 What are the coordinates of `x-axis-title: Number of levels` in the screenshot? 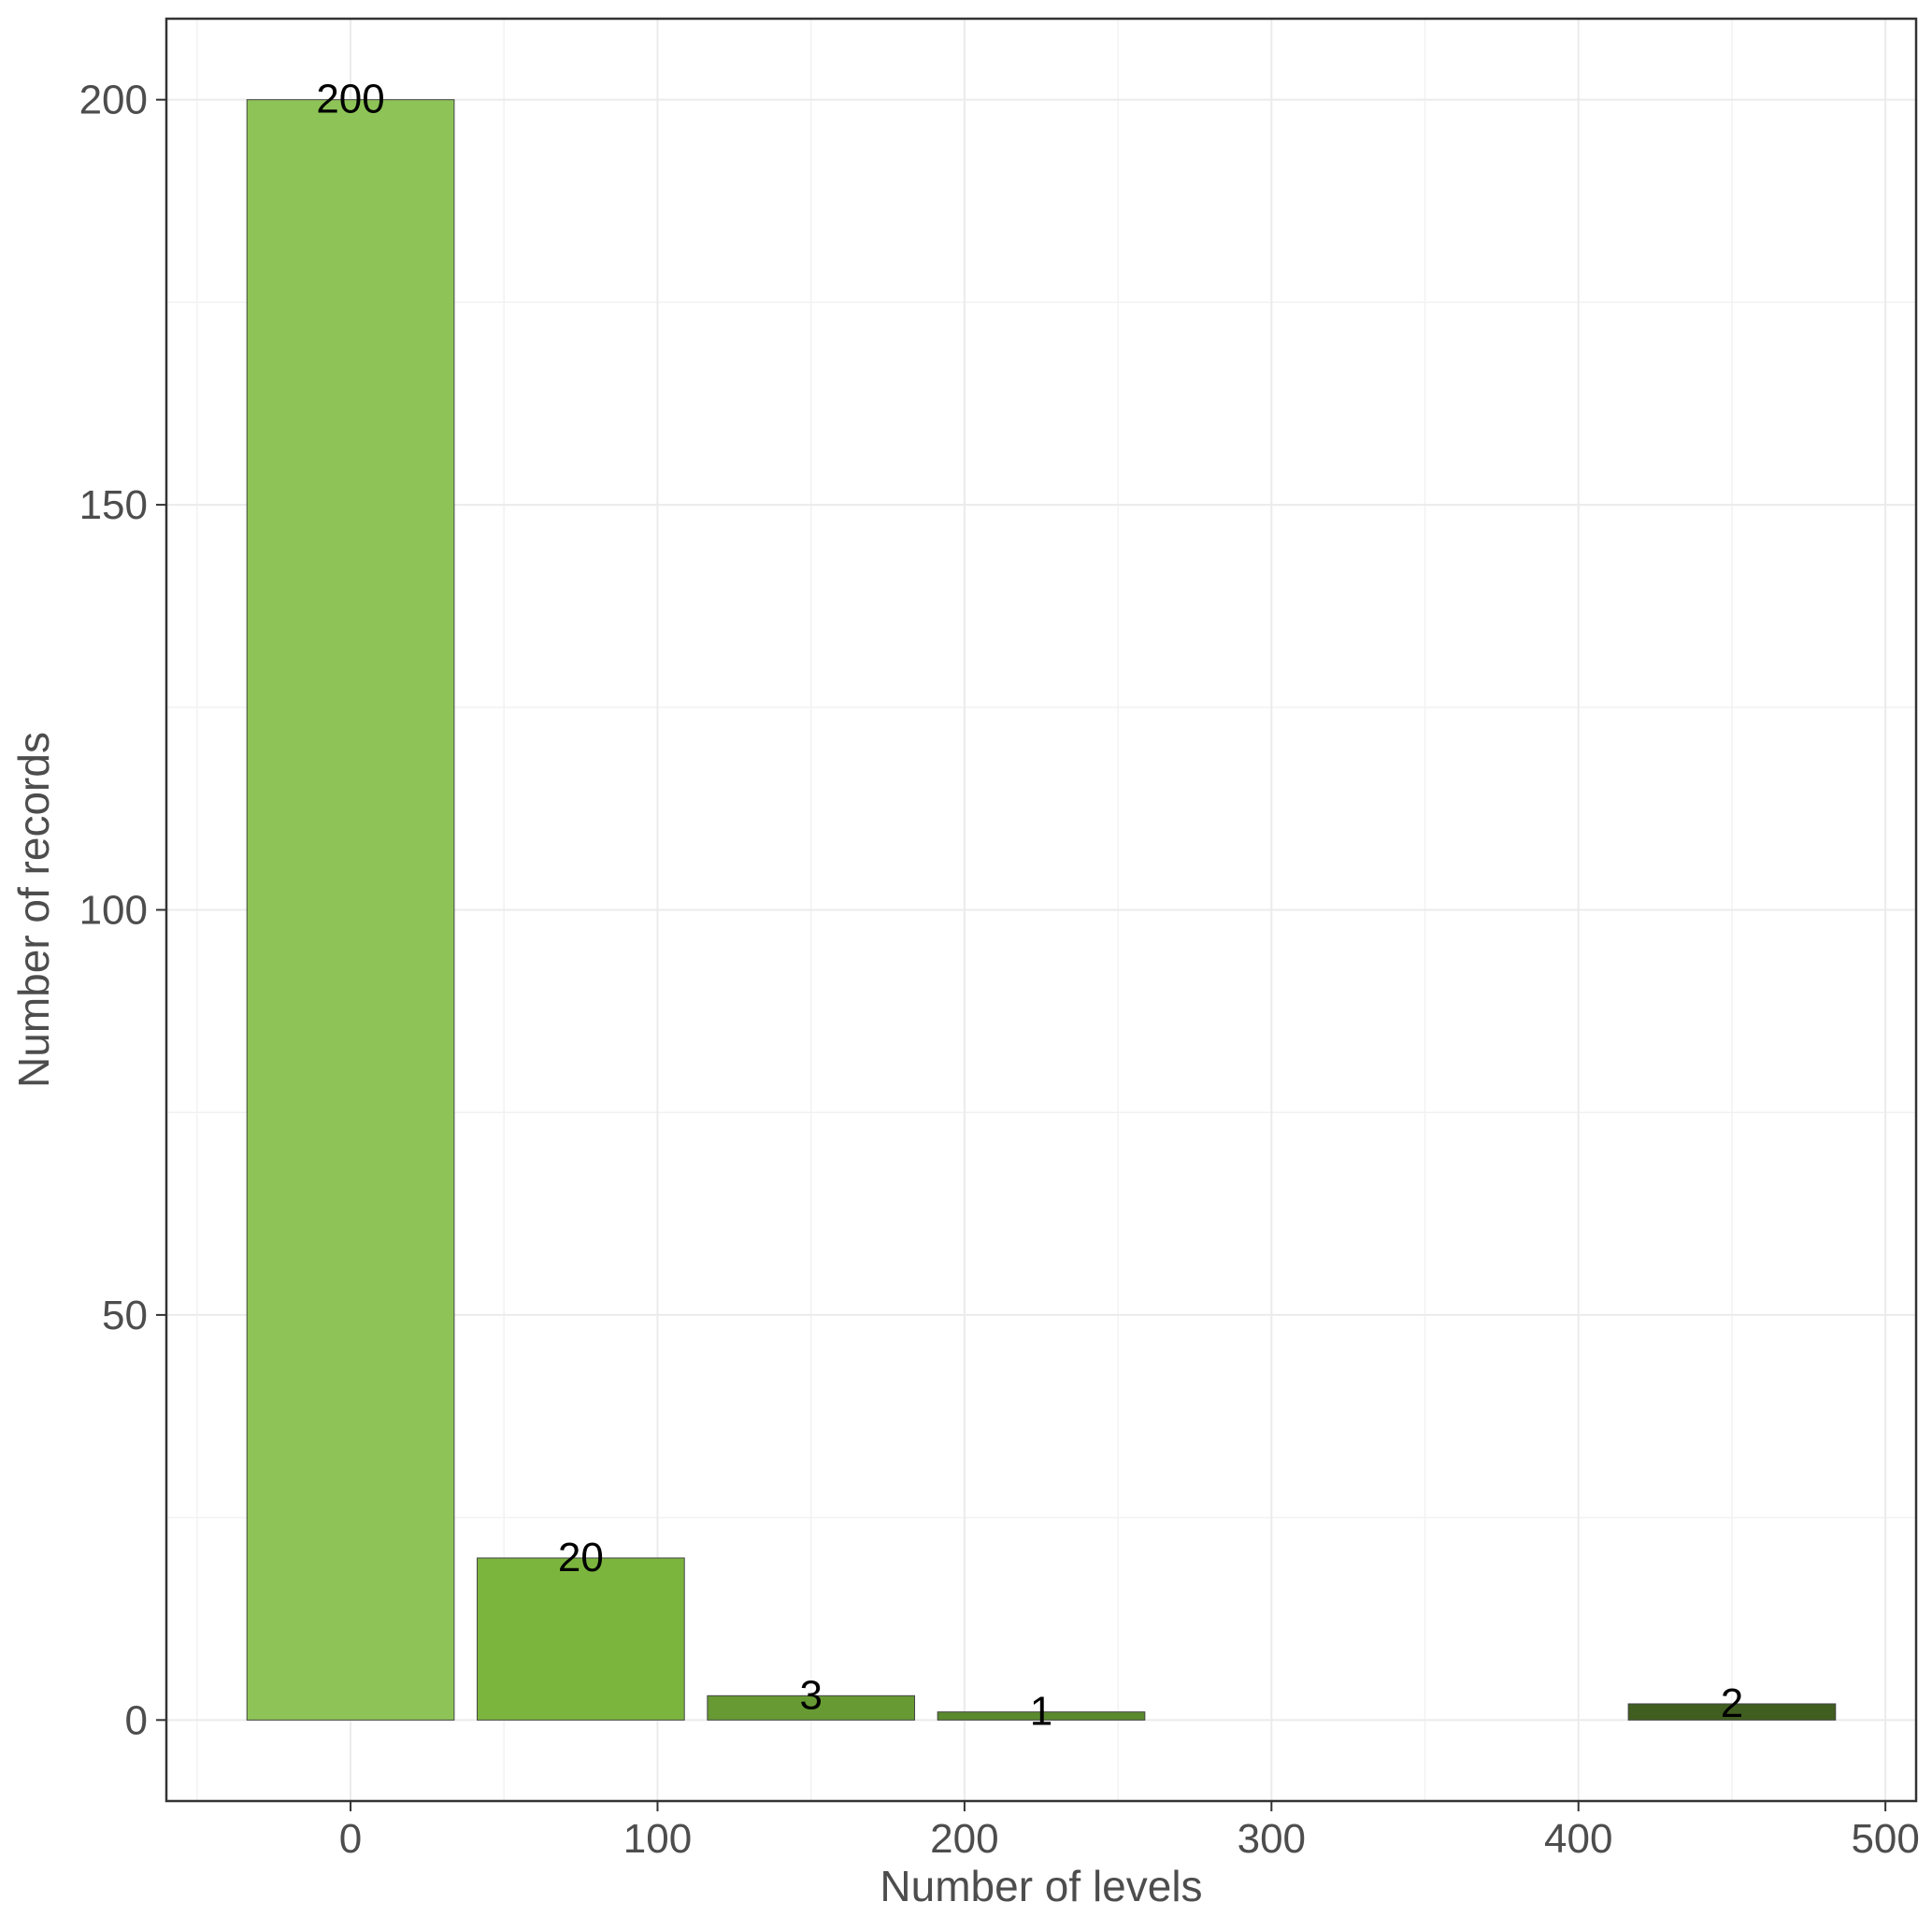 It's located at (1041, 1886).